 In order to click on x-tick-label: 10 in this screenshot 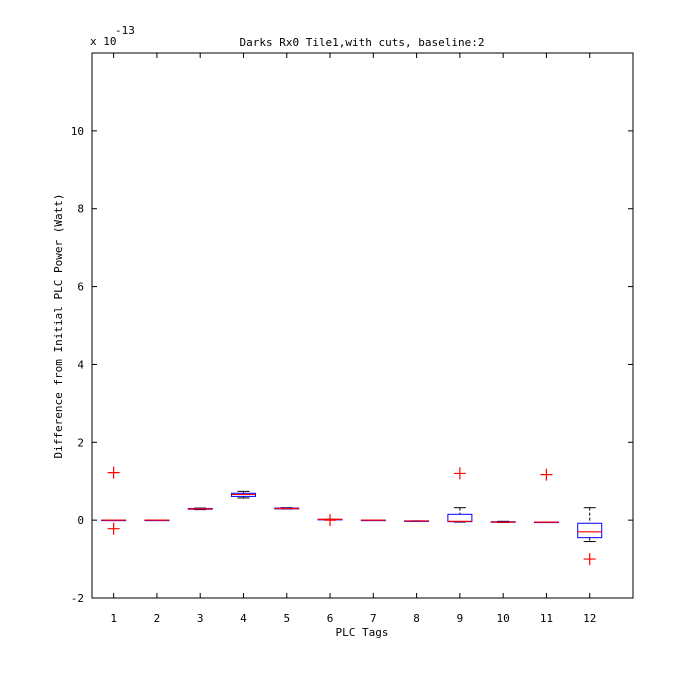, I will do `click(503, 618)`.